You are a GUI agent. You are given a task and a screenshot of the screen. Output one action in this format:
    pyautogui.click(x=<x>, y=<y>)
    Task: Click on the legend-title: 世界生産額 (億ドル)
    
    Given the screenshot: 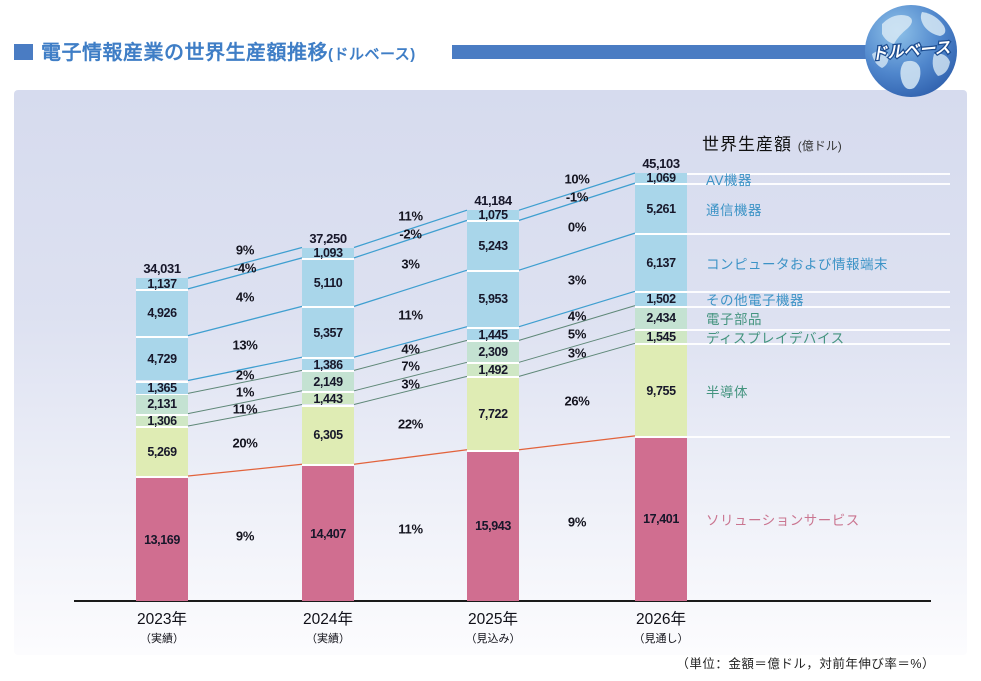 What is the action you would take?
    pyautogui.click(x=772, y=142)
    